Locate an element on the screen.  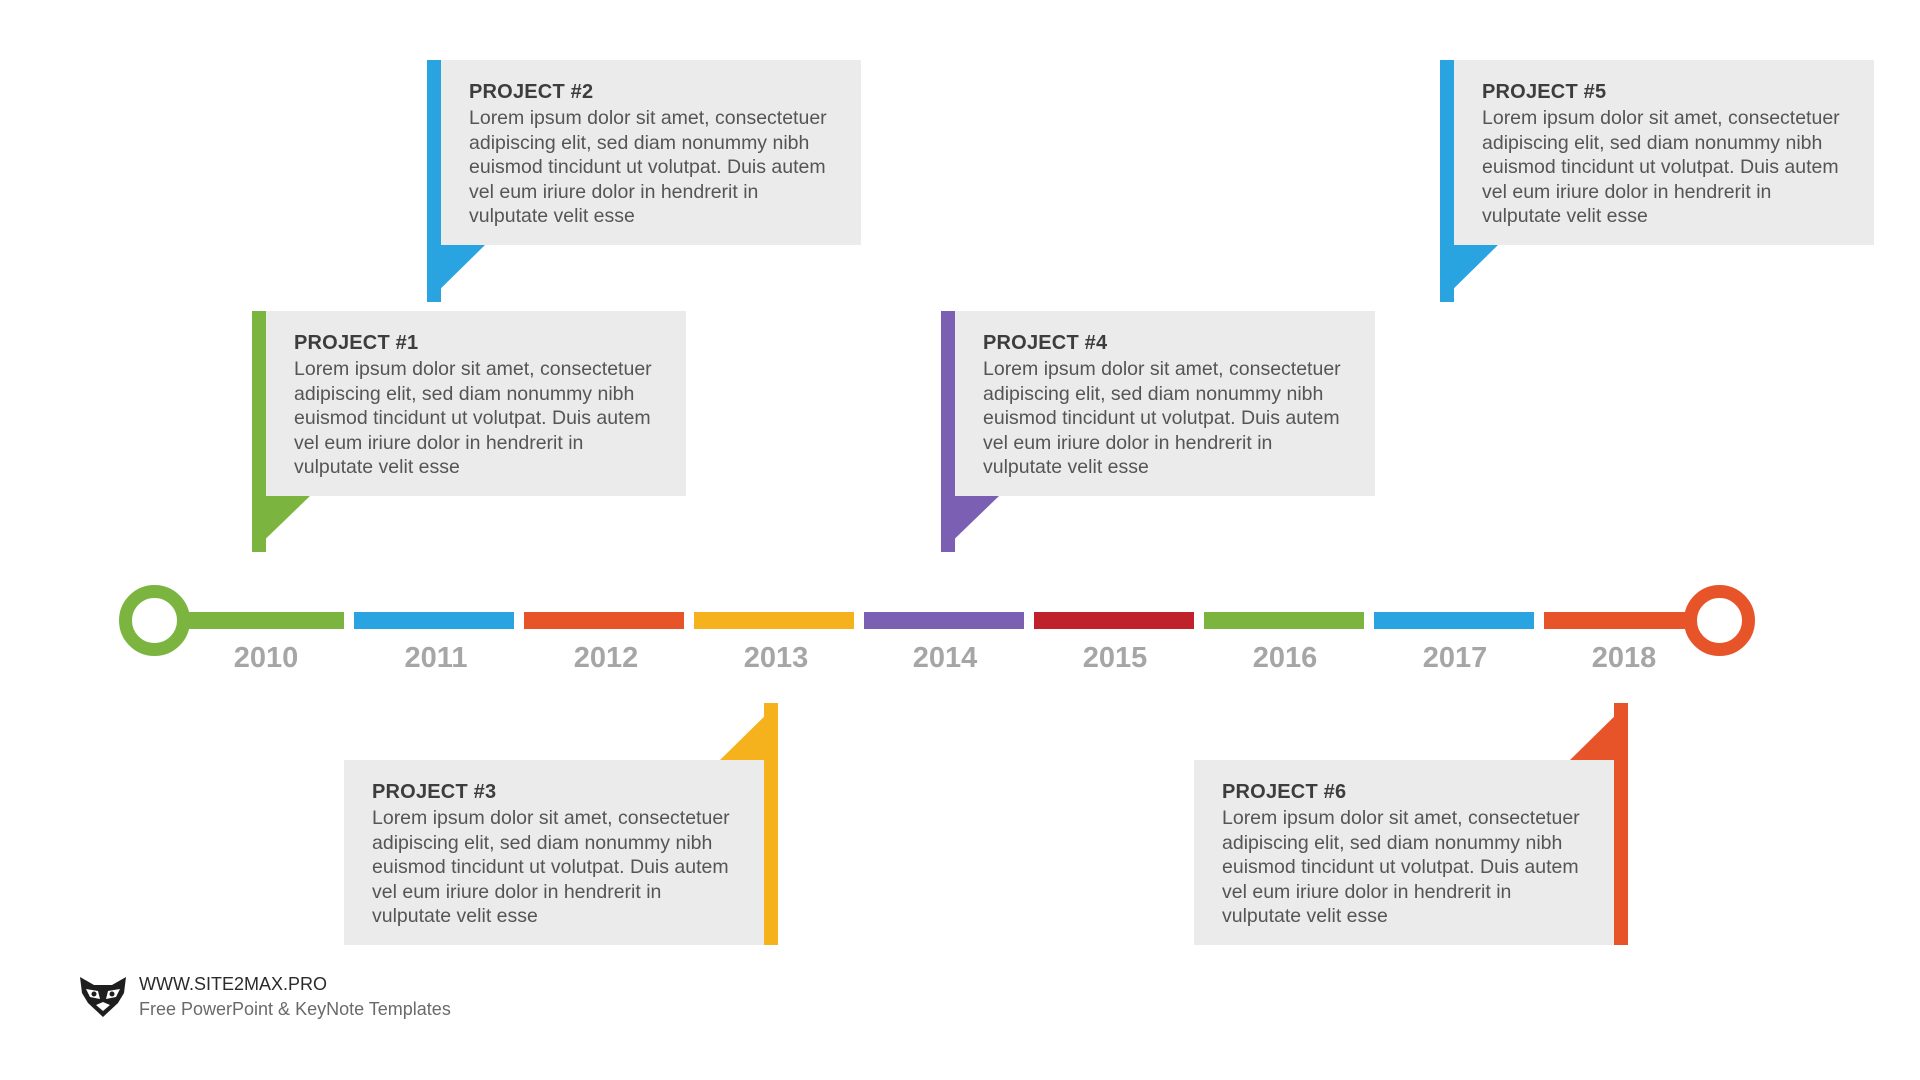
project-1-title: PROJECT #1 is located at coordinates (356, 343).